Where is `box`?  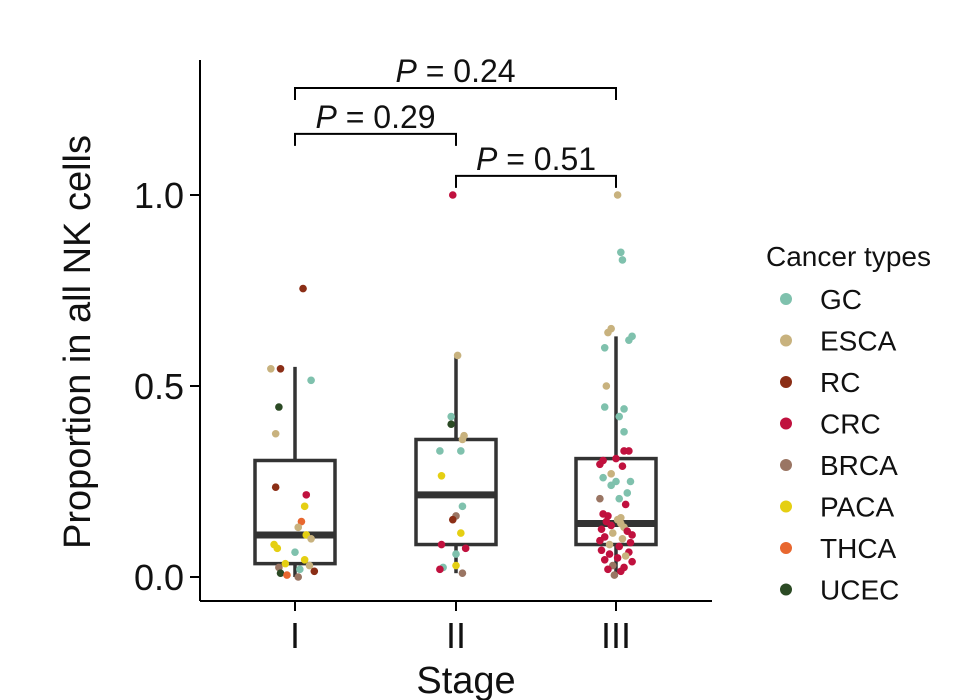
box is located at coordinates (295, 512).